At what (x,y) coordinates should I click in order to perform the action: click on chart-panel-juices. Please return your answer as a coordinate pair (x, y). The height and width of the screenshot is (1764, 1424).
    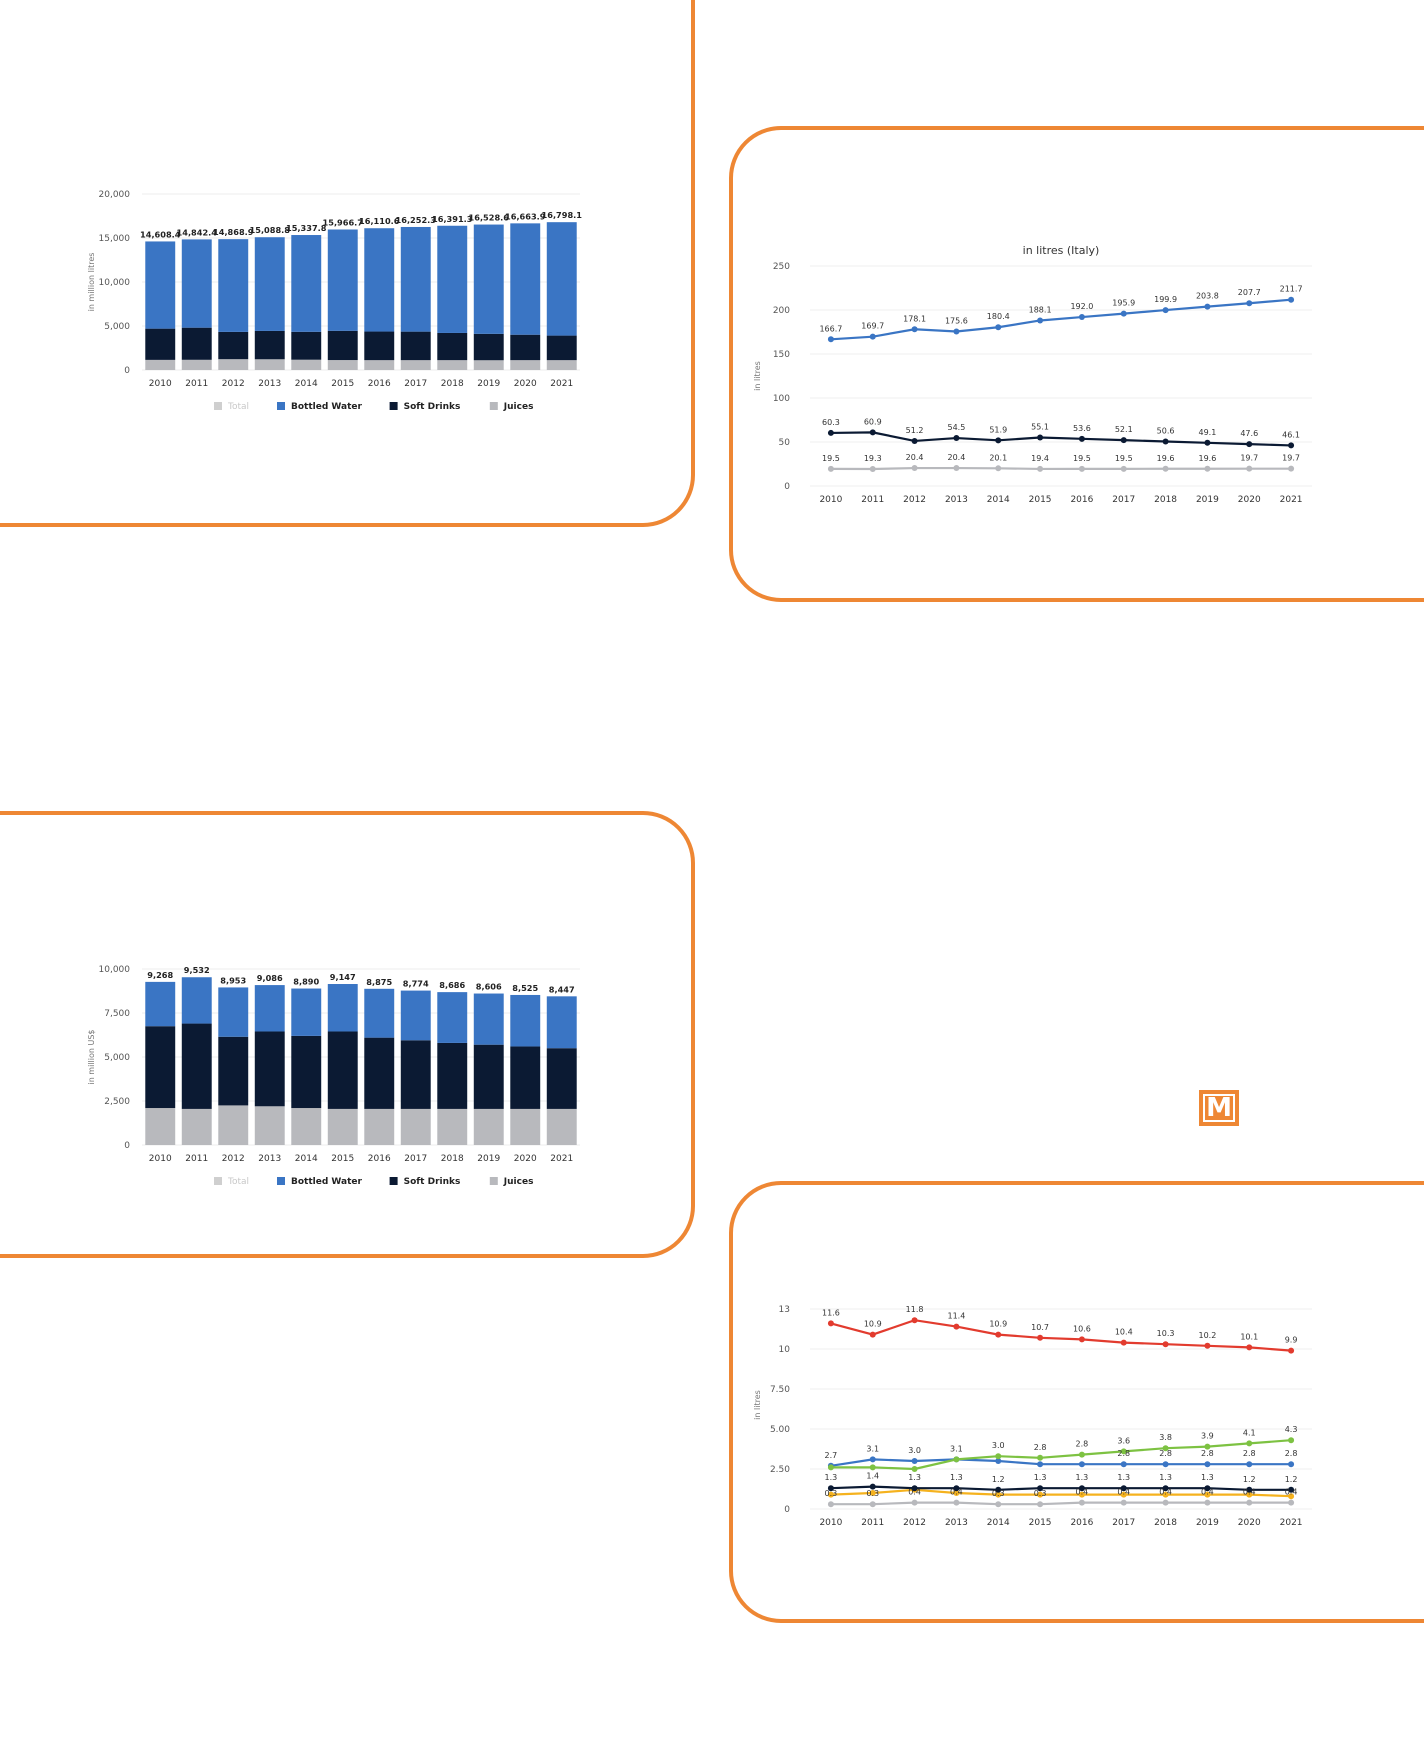
    Looking at the image, I should click on (1076, 1402).